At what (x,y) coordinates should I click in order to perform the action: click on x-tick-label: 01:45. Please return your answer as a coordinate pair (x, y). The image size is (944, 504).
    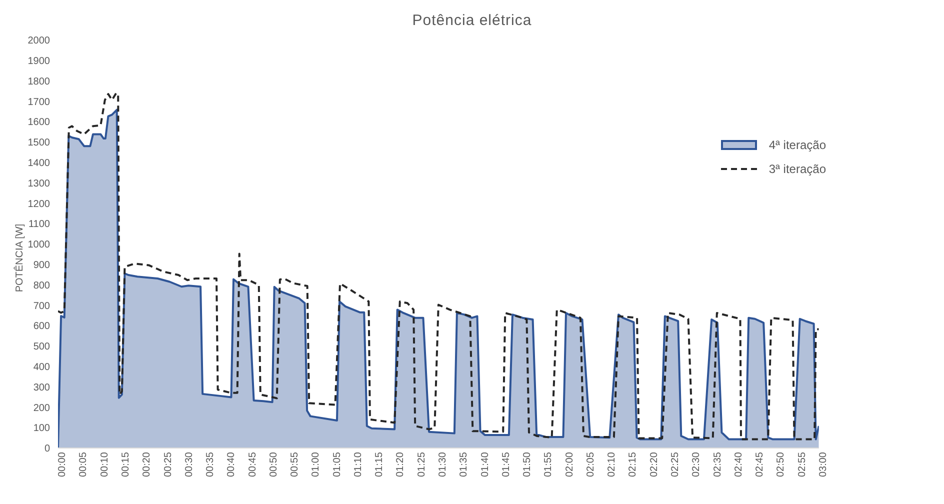
    Looking at the image, I should click on (506, 465).